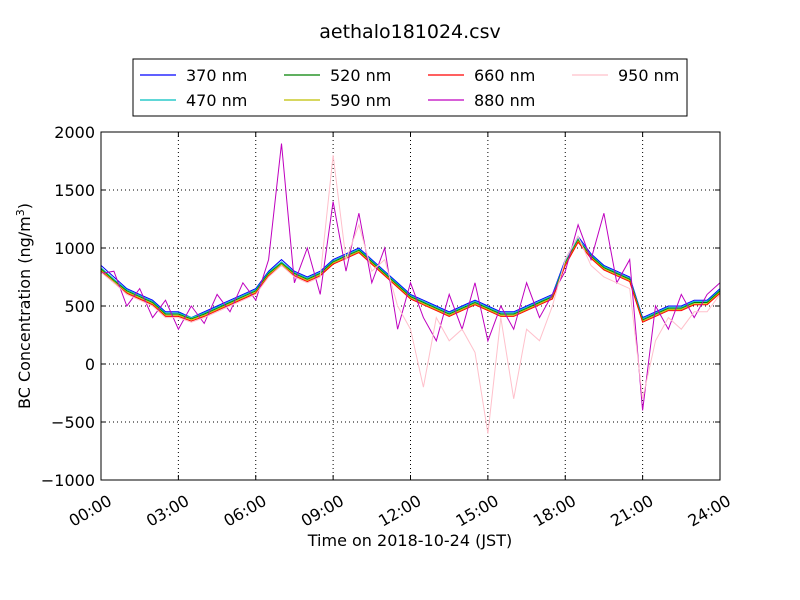 The image size is (800, 600). What do you see at coordinates (20, 212) in the screenshot?
I see `y-axis-title-sup: 3` at bounding box center [20, 212].